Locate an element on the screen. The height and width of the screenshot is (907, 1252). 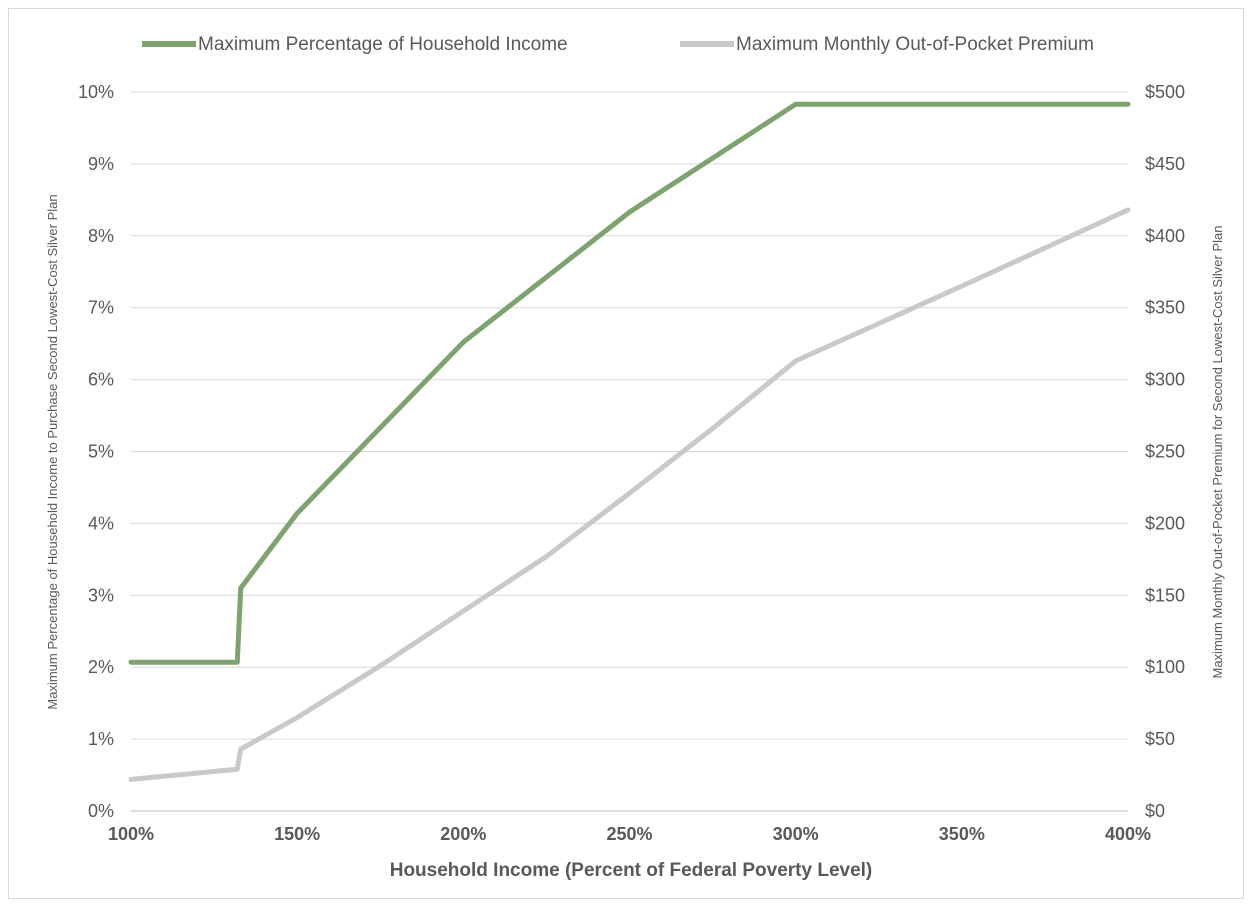
right-tick-label: $500 is located at coordinates (1165, 92).